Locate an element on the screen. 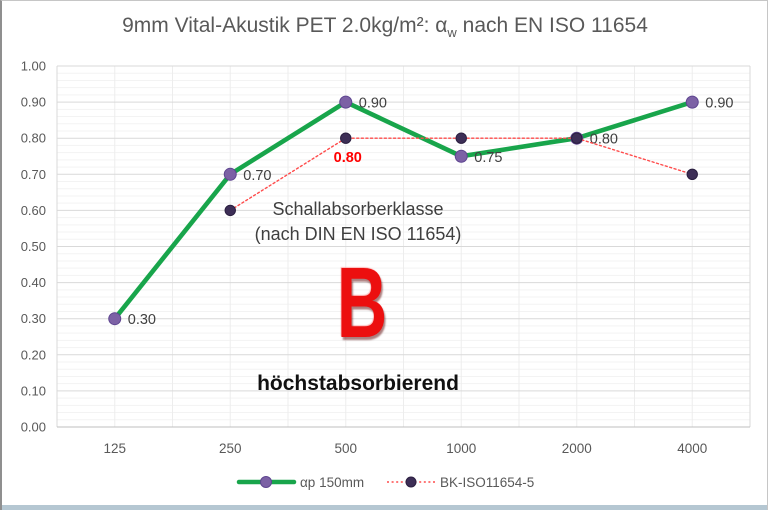 This screenshot has width=768, height=510. x-tick-label: 125 is located at coordinates (114, 448).